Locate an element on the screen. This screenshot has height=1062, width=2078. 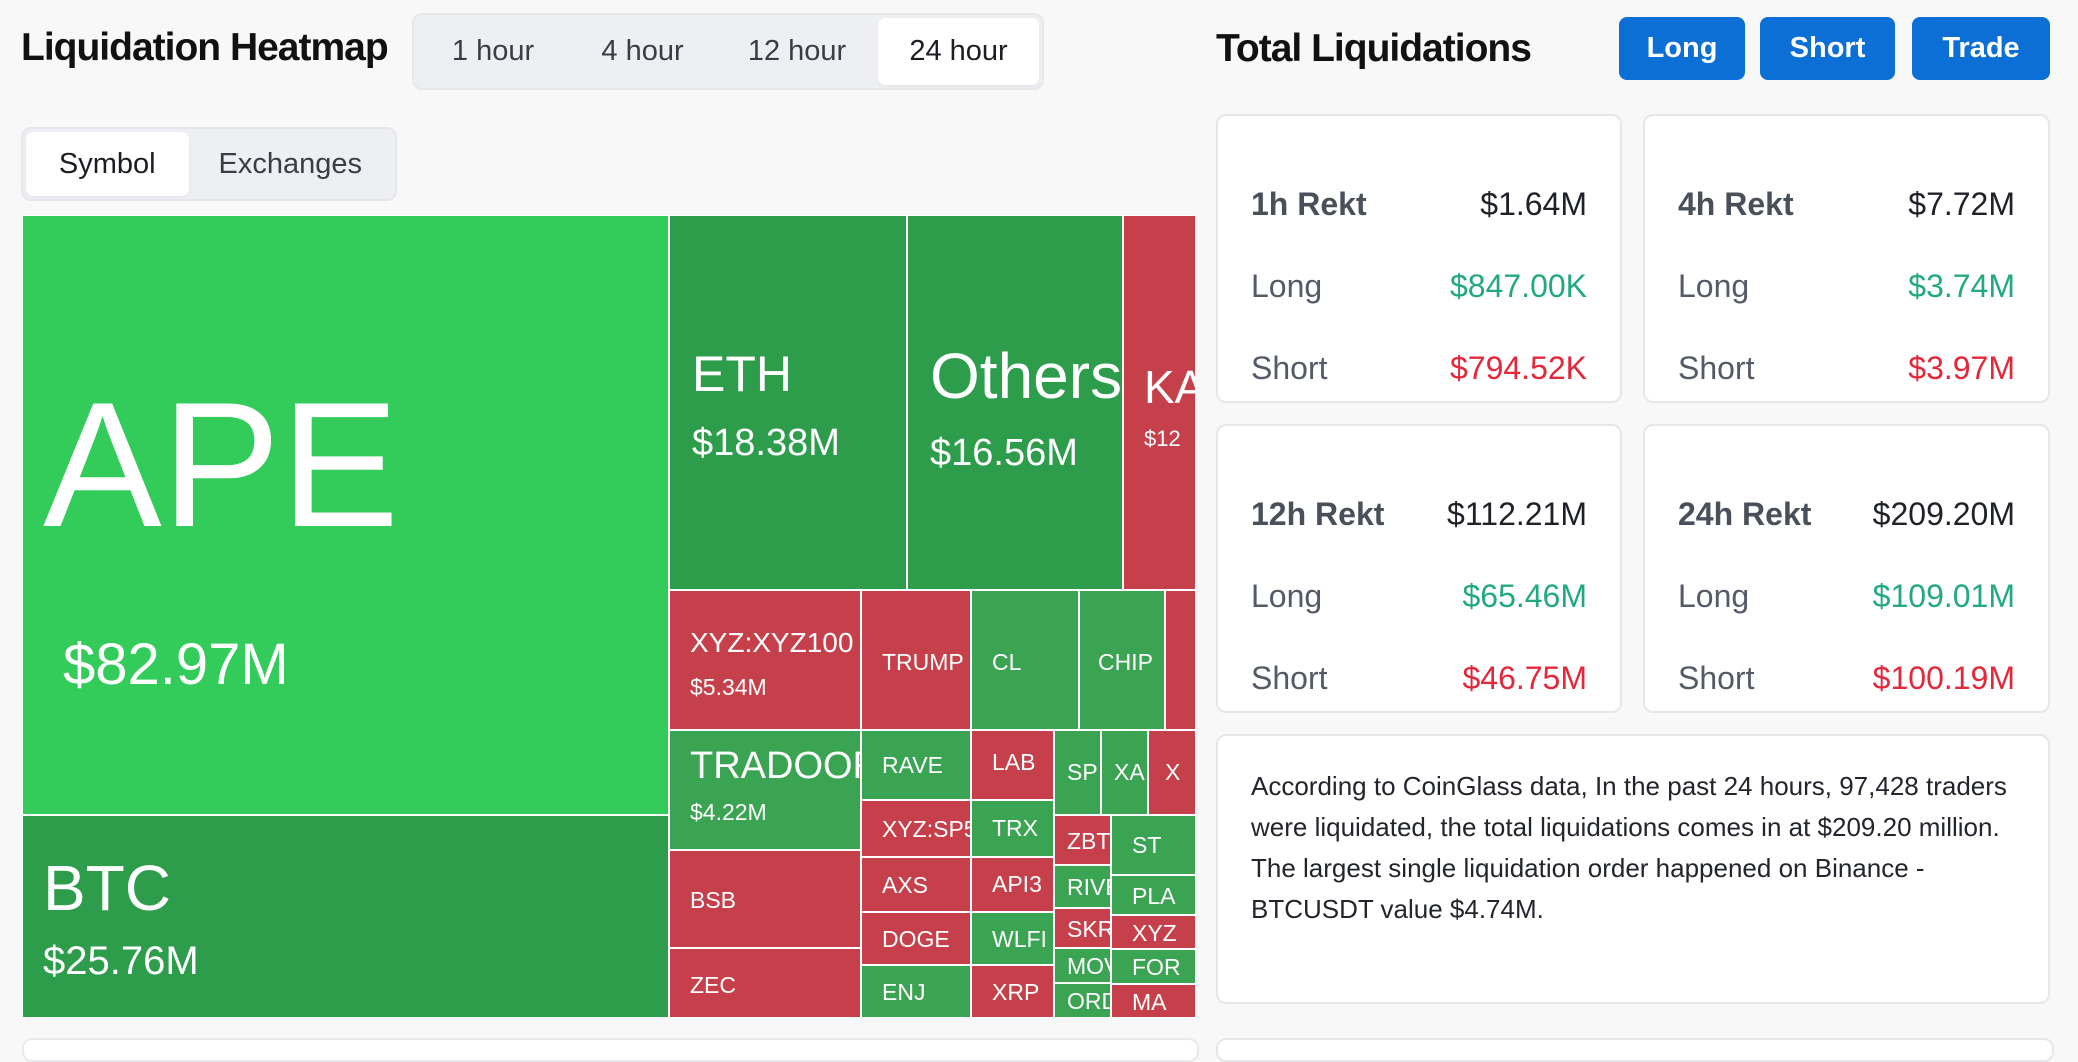
tile-eth: ETH $18.38M is located at coordinates (788, 402).